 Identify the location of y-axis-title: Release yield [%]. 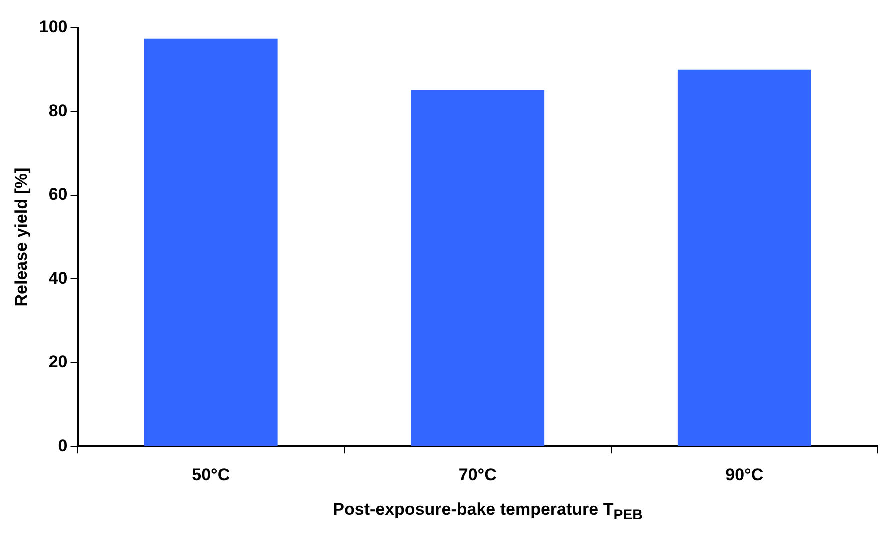
(21, 237).